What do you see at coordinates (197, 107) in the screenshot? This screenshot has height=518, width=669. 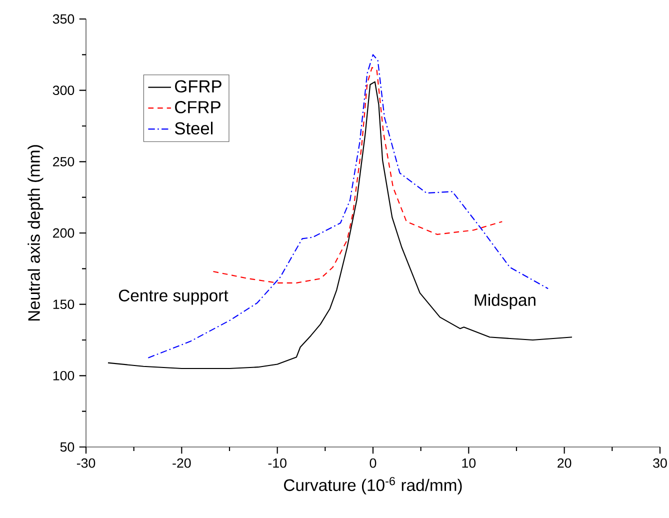 I see `legend-label: CFRP` at bounding box center [197, 107].